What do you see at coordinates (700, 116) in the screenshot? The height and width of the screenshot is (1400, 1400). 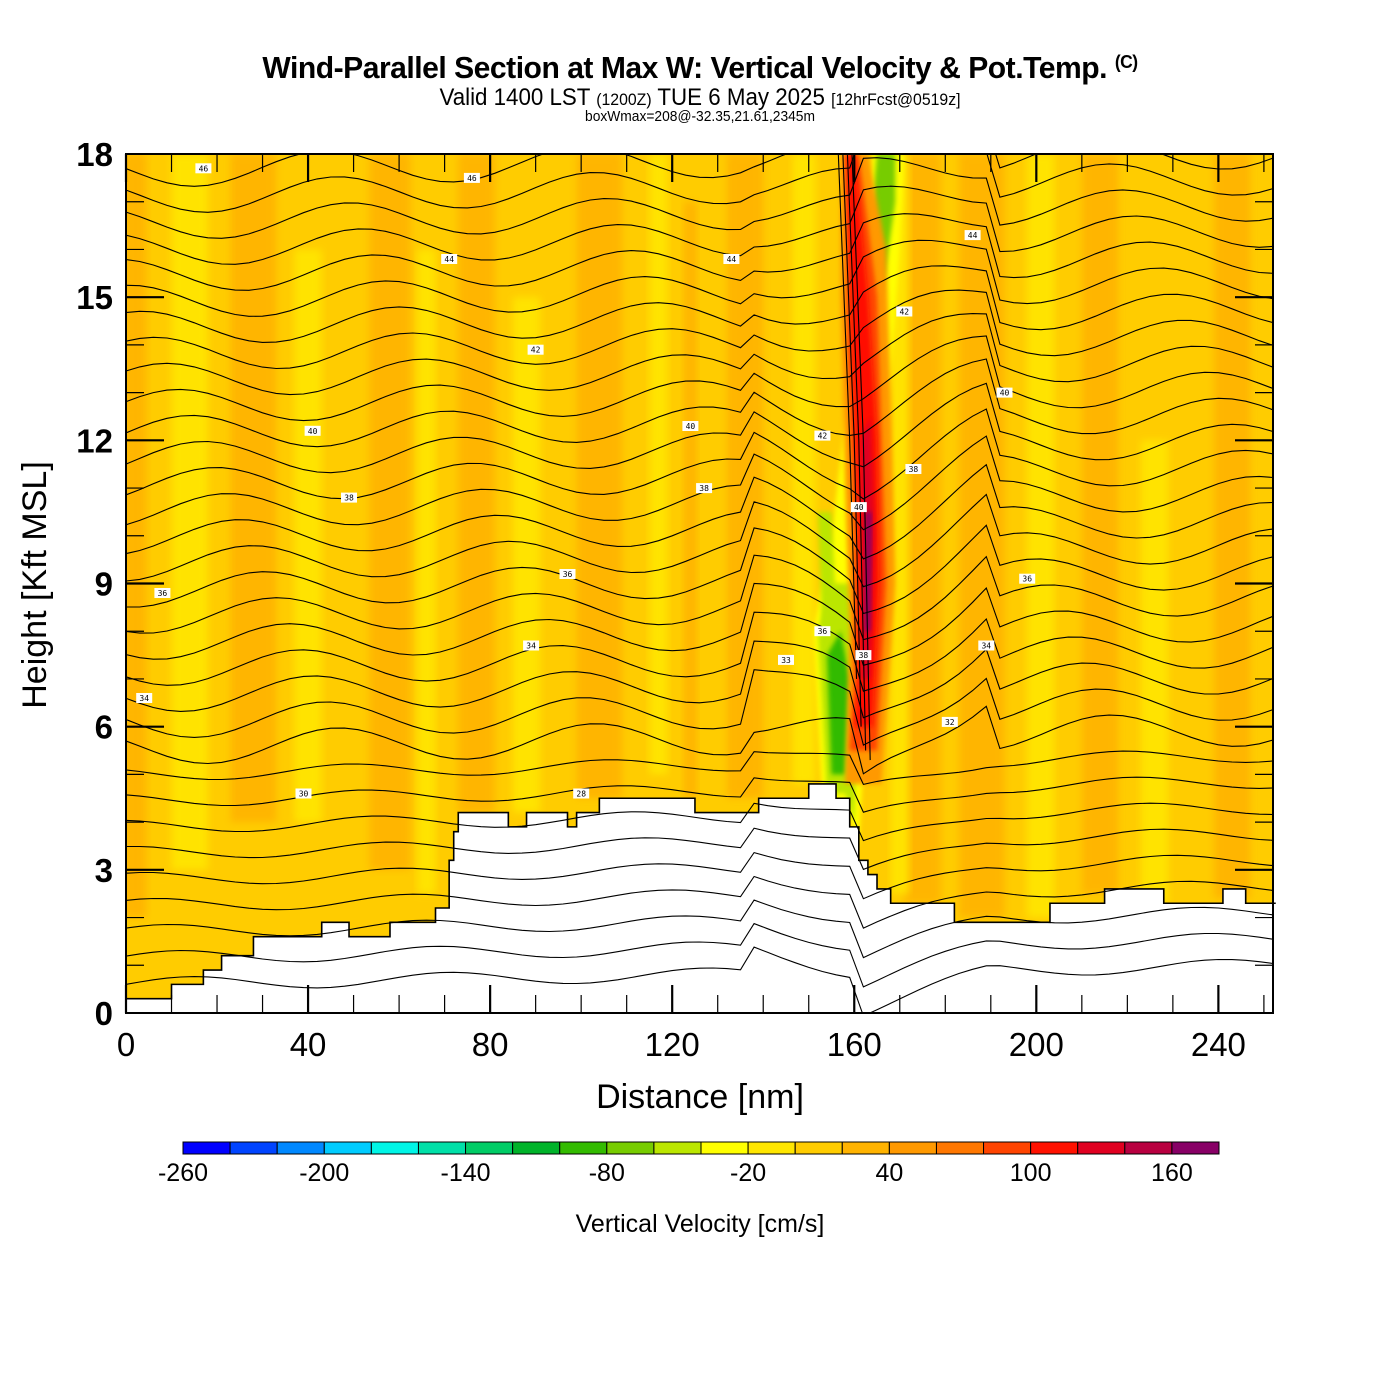 I see `box-wmax-info: boxWmax=208@-32.35,21.61,2345m` at bounding box center [700, 116].